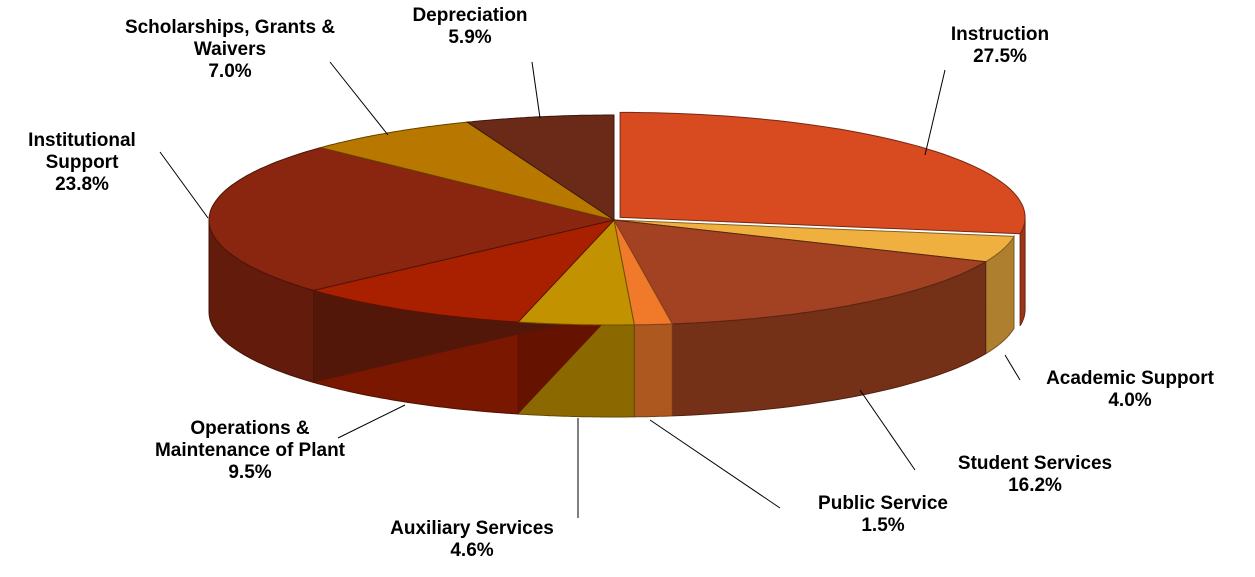 The width and height of the screenshot is (1255, 577). What do you see at coordinates (82, 184) in the screenshot?
I see `value-label: 23.8%` at bounding box center [82, 184].